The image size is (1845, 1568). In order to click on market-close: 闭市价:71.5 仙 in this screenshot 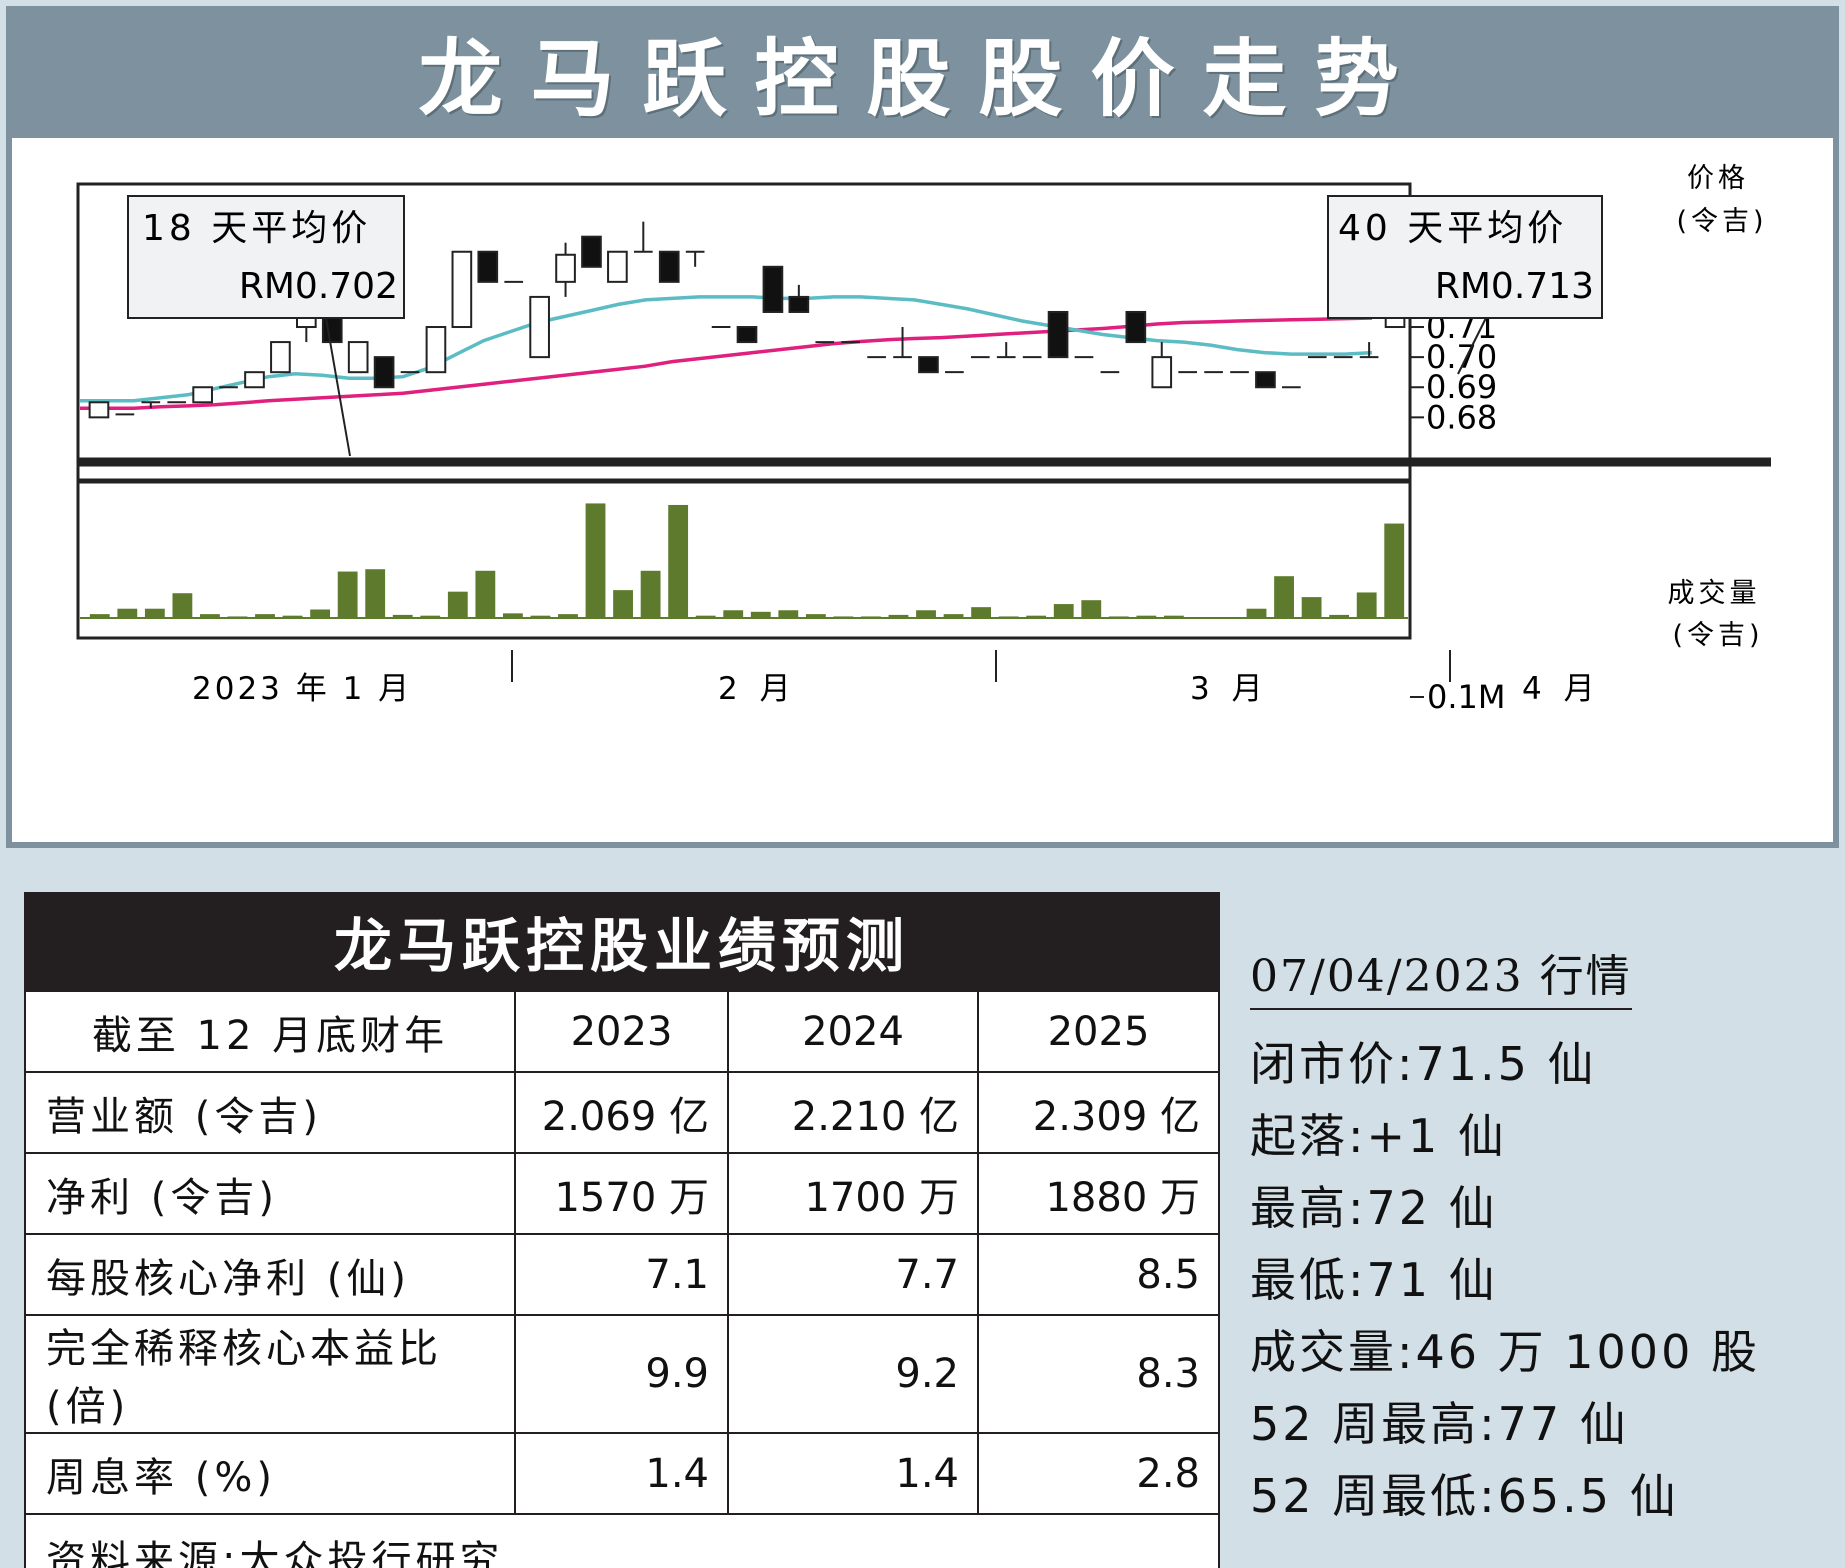, I will do `click(1423, 1064)`.